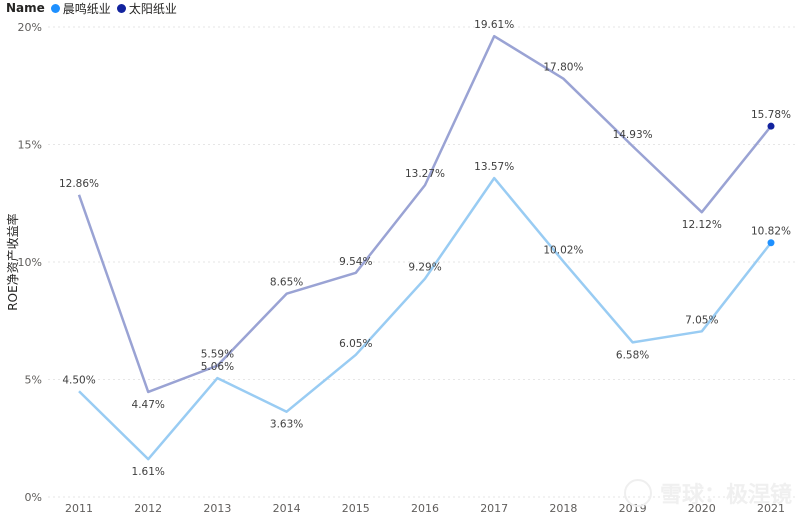 The image size is (800, 515). What do you see at coordinates (632, 355) in the screenshot?
I see `data-label: 6.58%` at bounding box center [632, 355].